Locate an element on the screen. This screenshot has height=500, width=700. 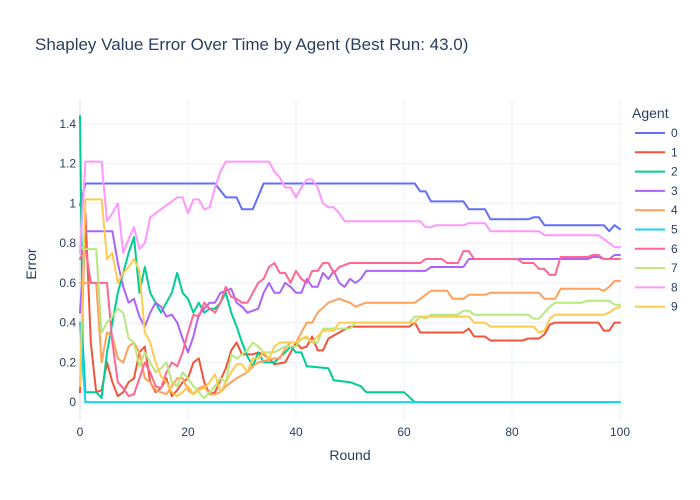
x-axis-ticks: 0 20 40 60 80 100 is located at coordinates (354, 432).